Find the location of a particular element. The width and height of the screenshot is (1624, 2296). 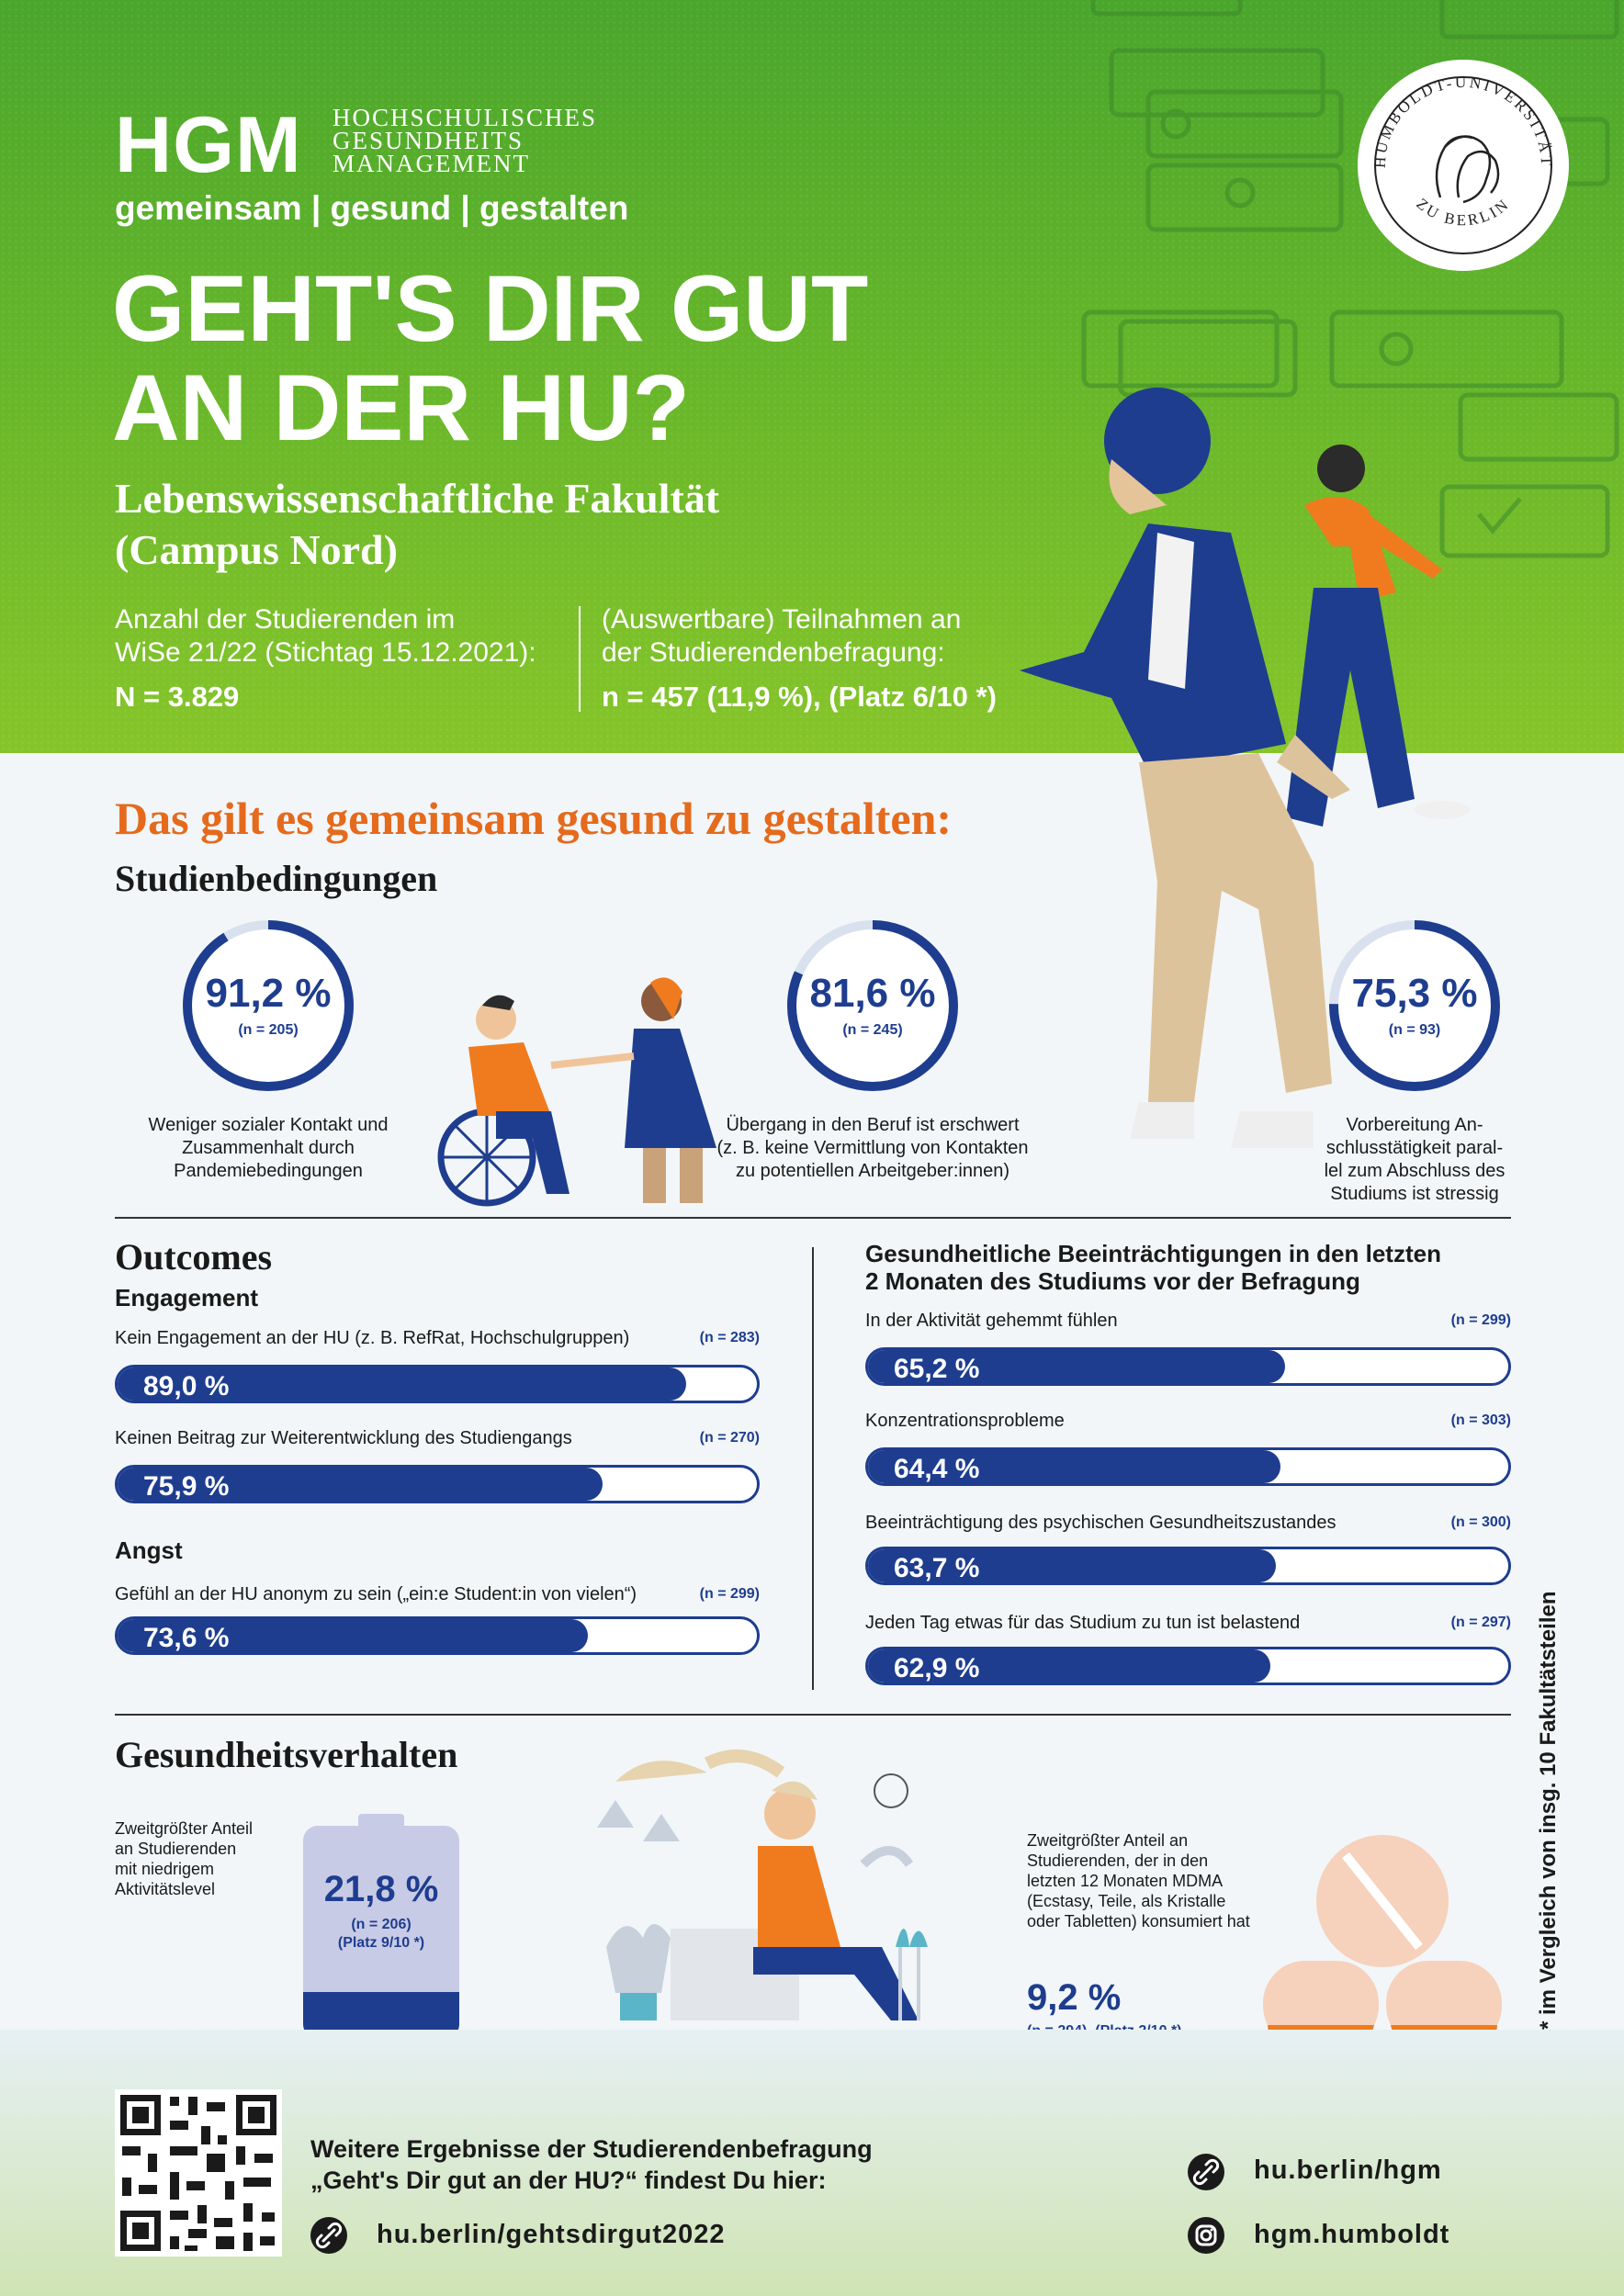

stat-ring-career-transition: 81,6 % (n = 245) is located at coordinates (872, 1005).